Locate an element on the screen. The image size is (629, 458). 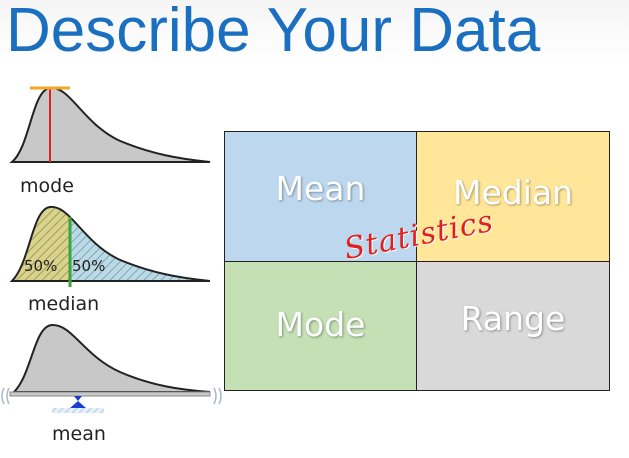
mean-caption: mean is located at coordinates (79, 434).